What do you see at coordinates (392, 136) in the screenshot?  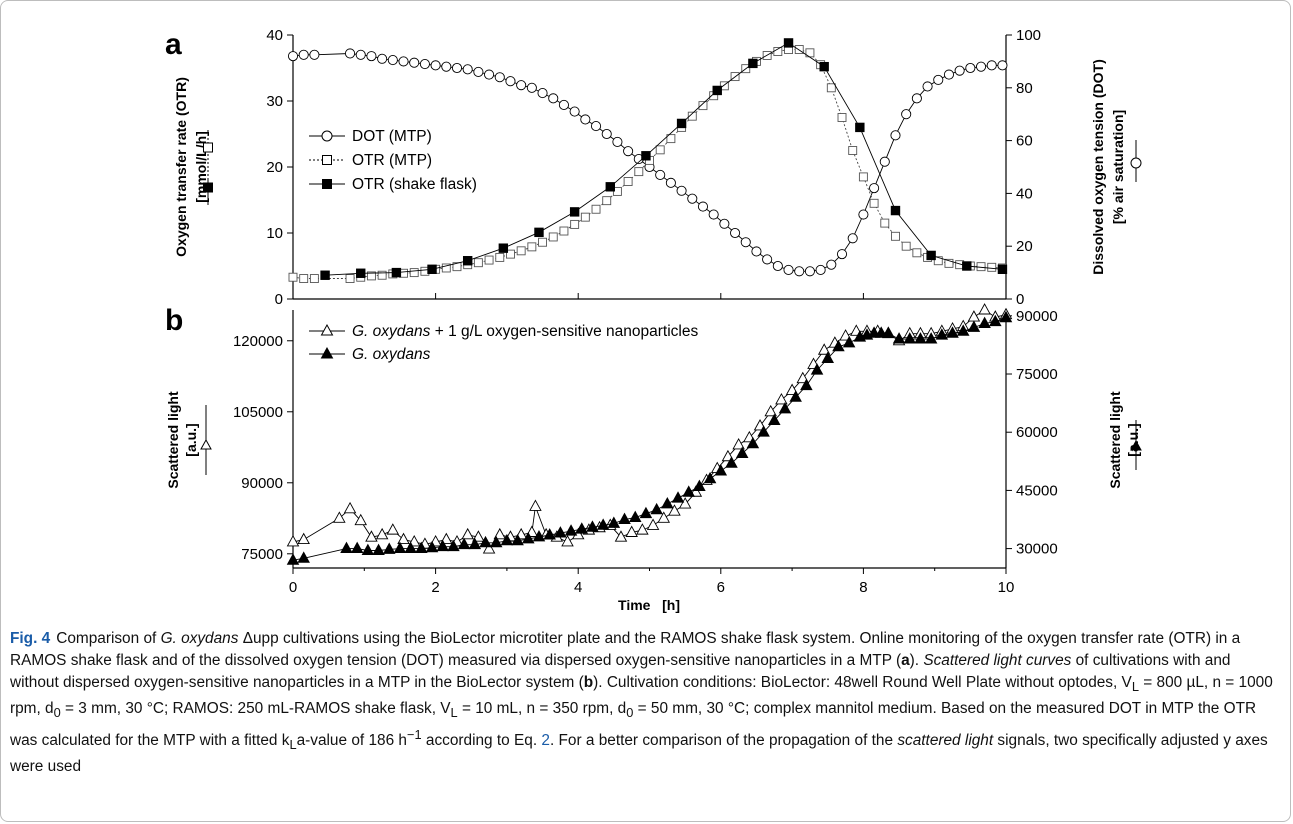 I see `legend-text-dot-mtp: DOT (MTP)` at bounding box center [392, 136].